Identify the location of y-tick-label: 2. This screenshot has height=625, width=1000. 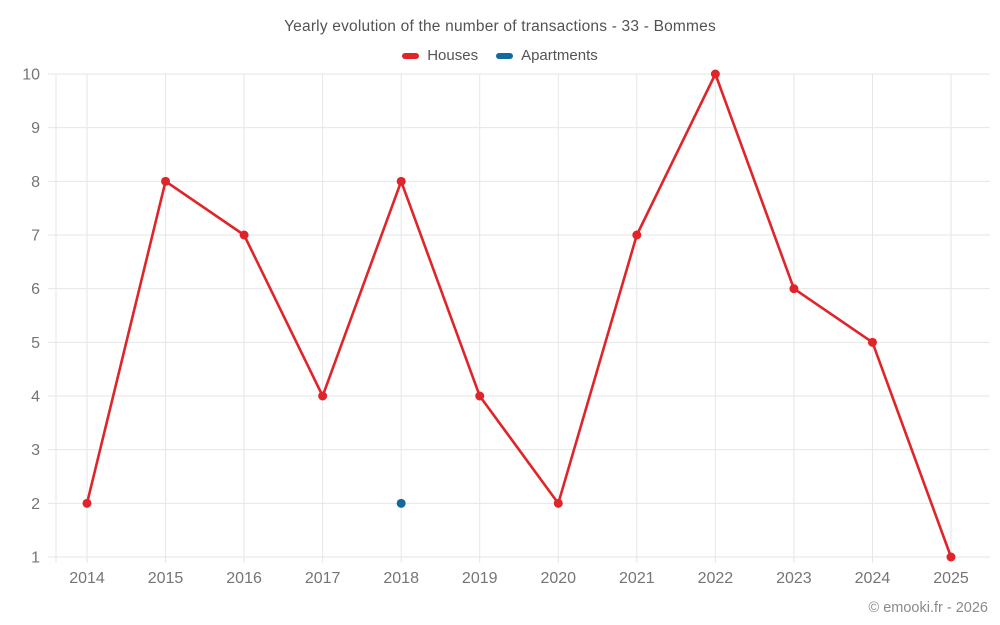
(35, 504).